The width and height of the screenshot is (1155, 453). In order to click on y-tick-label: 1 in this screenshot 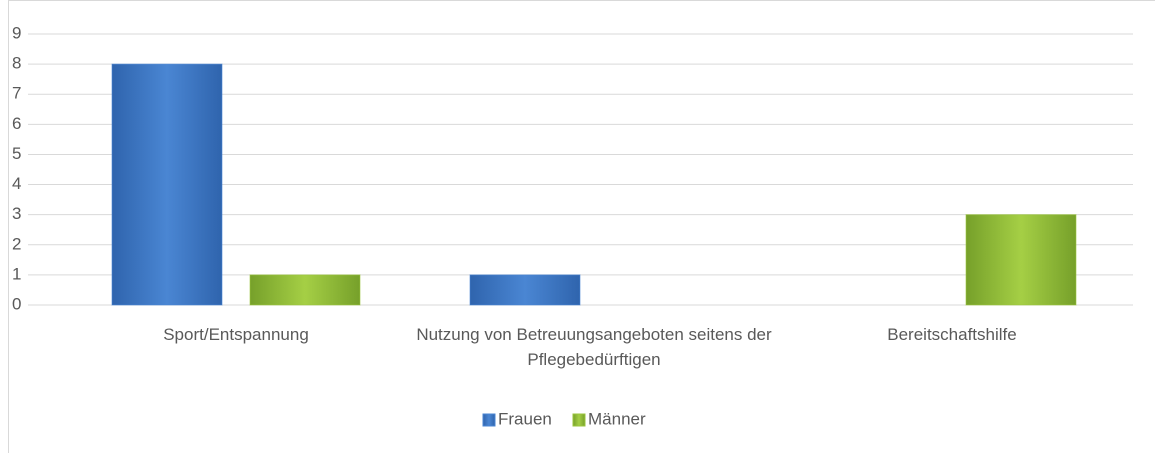, I will do `click(16, 273)`.